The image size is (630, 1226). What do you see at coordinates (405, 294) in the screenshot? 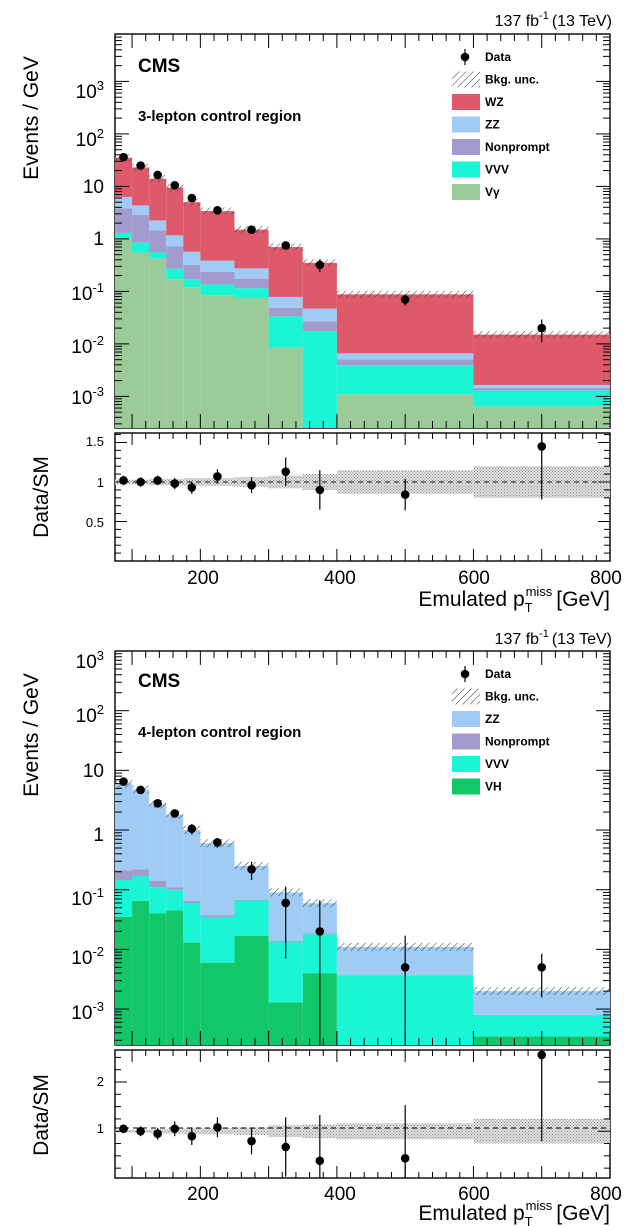
I see `bkg-unc-hatch` at bounding box center [405, 294].